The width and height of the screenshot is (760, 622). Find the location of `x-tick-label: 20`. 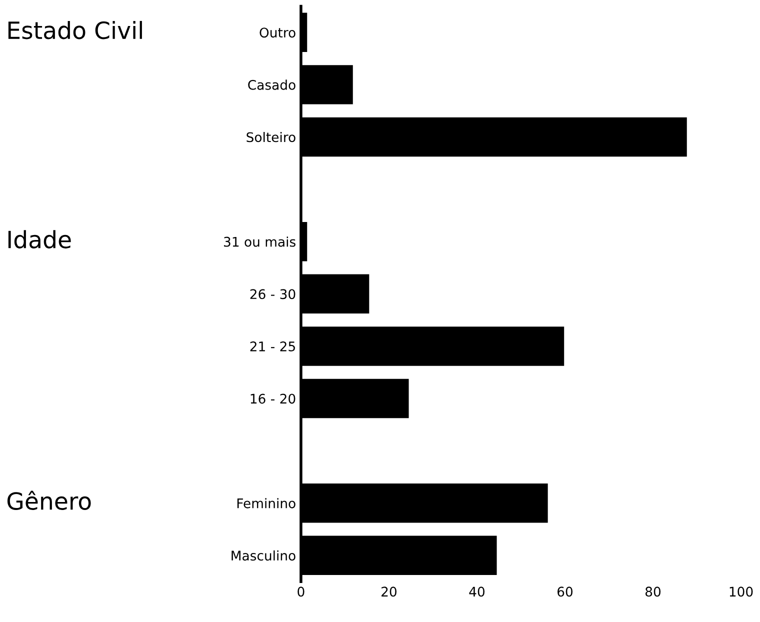

x-tick-label: 20 is located at coordinates (389, 591).